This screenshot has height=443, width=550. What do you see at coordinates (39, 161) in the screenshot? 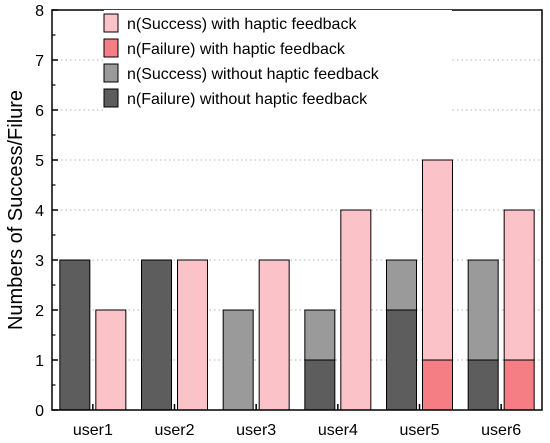
I see `y-tick-label: 5` at bounding box center [39, 161].